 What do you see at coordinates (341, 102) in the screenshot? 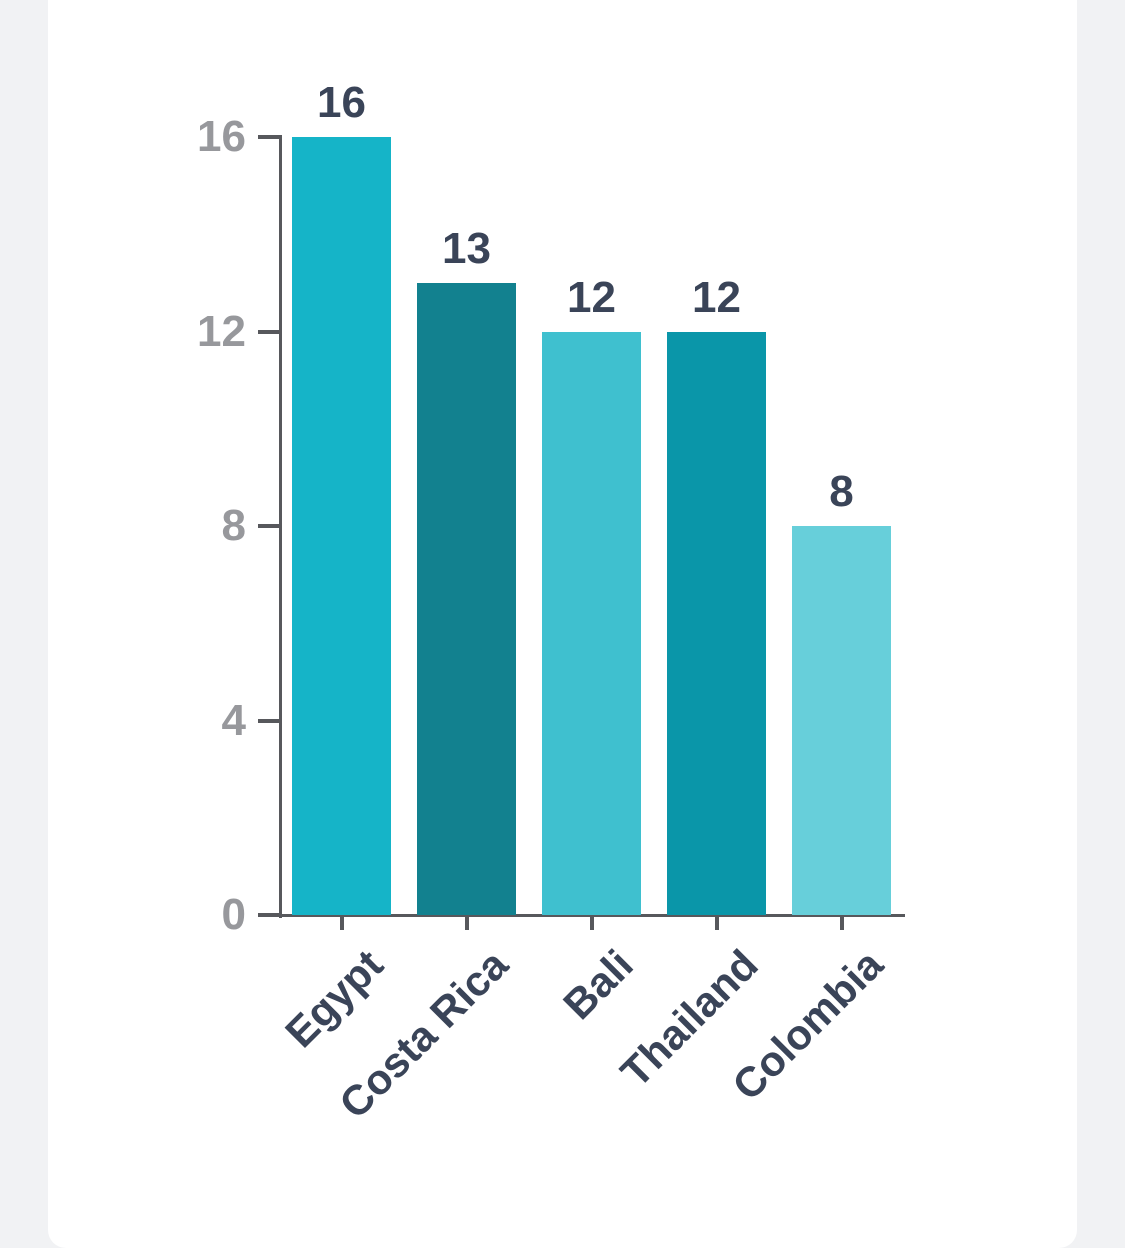
I see `bar-value-label: 16` at bounding box center [341, 102].